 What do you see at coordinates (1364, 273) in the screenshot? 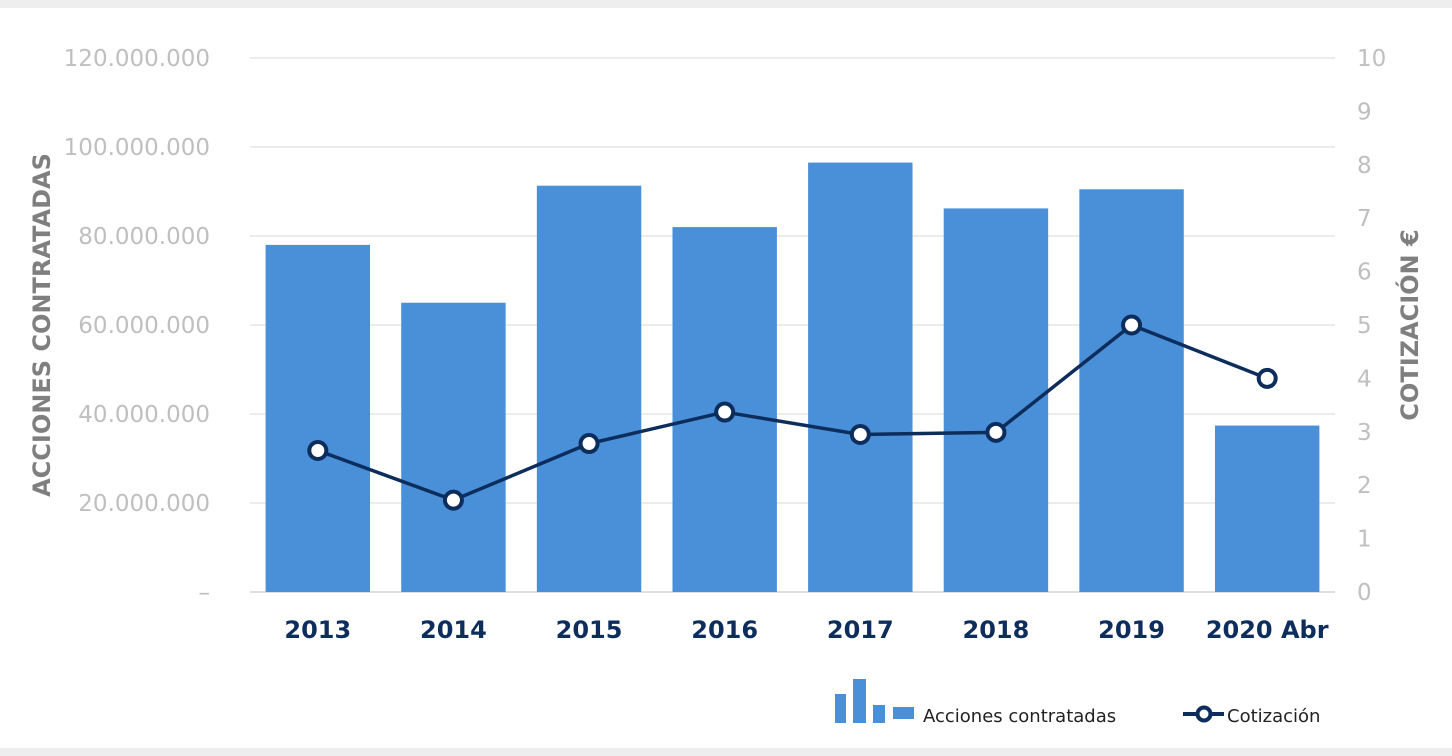
I see `right-tick-label: 6` at bounding box center [1364, 273].